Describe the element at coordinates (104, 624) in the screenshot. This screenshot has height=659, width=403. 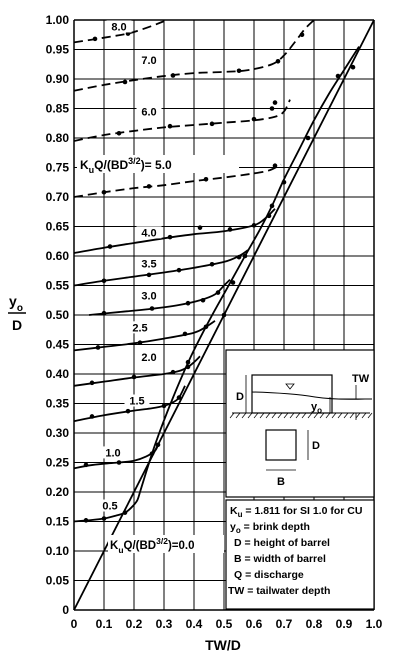
I see `x-tick-label: 0.1` at that location.